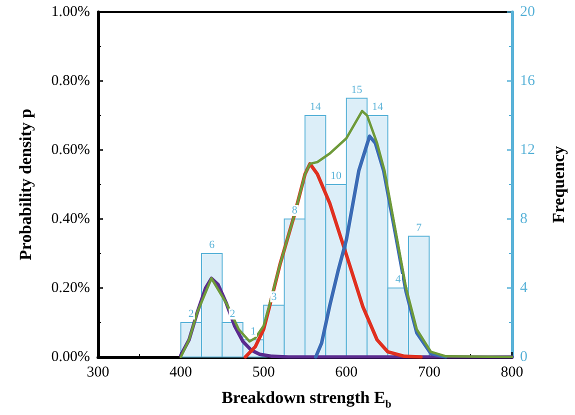  What do you see at coordinates (70, 81) in the screenshot?
I see `y-tick-label: 0.80%` at bounding box center [70, 81].